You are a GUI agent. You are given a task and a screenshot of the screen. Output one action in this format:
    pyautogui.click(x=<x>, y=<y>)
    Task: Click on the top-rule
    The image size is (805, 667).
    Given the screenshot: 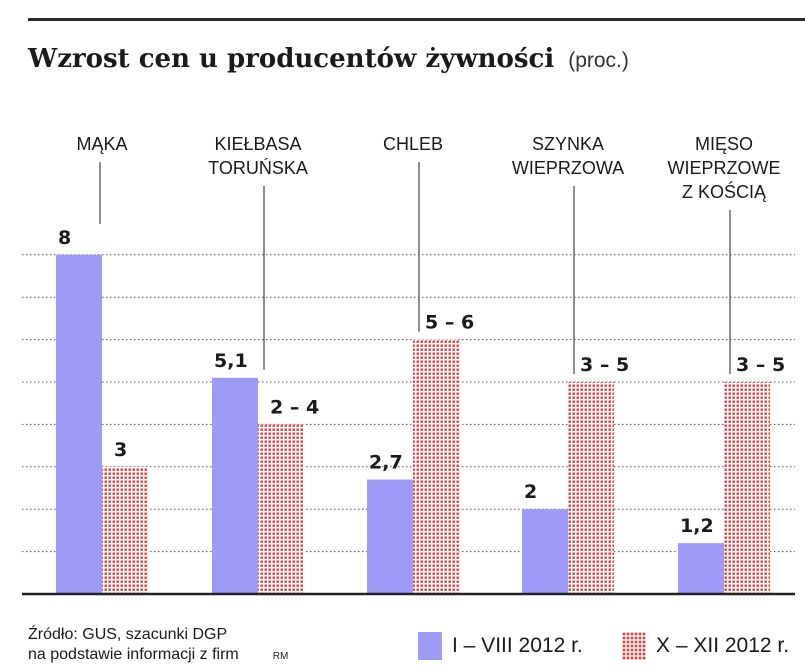 What is the action you would take?
    pyautogui.click(x=416, y=19)
    